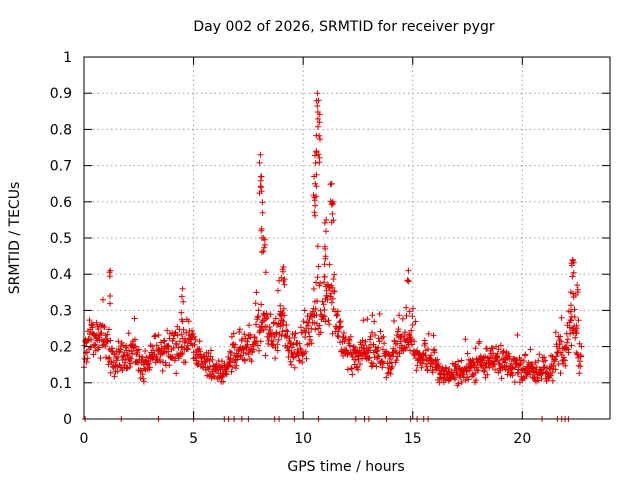 Image resolution: width=640 pixels, height=480 pixels. What do you see at coordinates (61, 167) in the screenshot?
I see `y-tick-label: 0.7` at bounding box center [61, 167].